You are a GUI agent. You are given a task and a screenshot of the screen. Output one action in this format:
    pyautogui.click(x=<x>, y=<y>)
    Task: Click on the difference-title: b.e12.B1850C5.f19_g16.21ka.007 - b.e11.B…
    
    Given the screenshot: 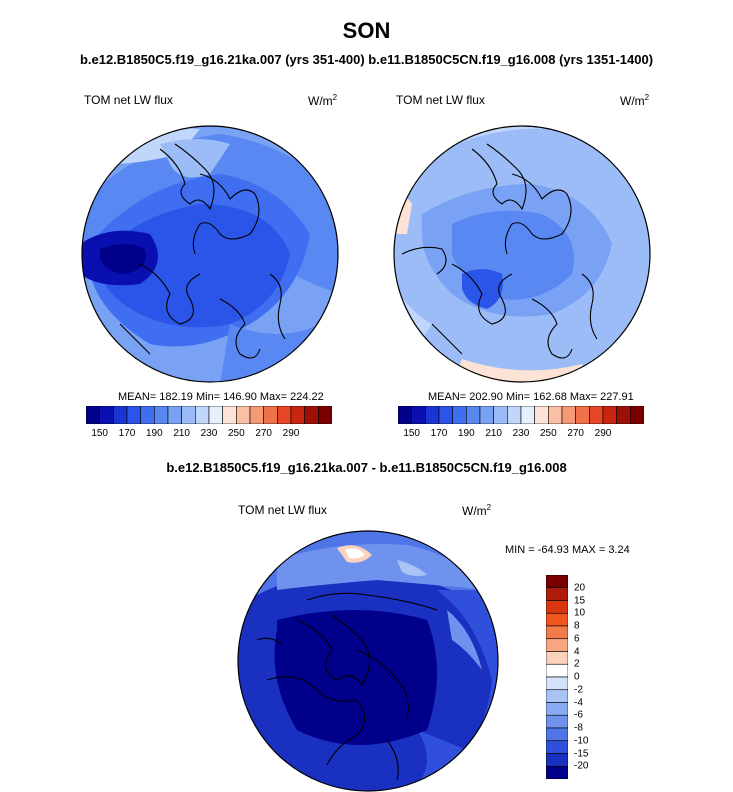 What is the action you would take?
    pyautogui.click(x=366, y=467)
    